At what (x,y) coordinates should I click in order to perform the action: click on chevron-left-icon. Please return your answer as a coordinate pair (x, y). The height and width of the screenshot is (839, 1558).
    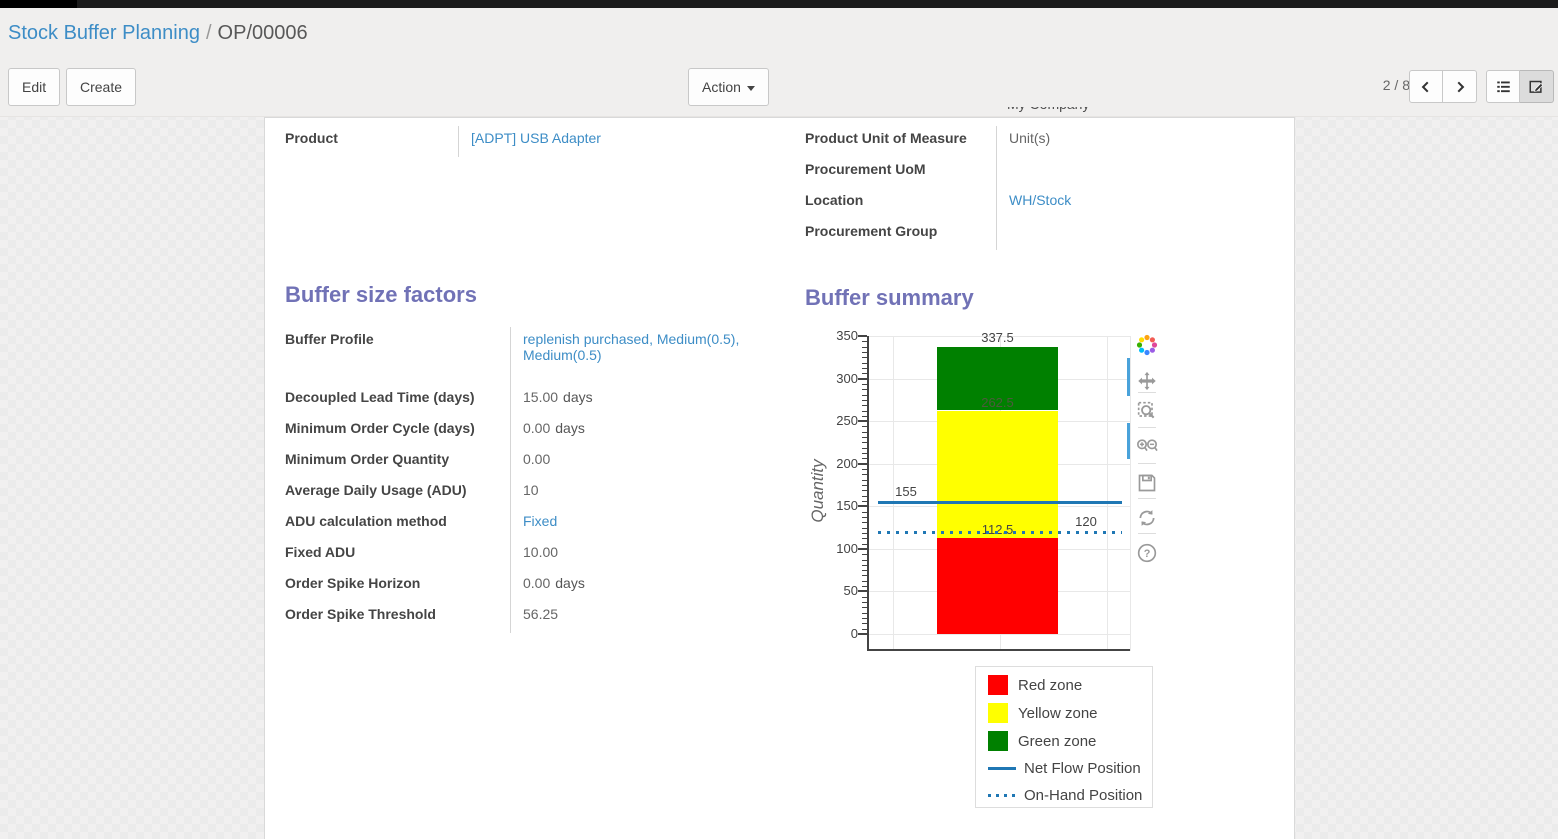
    Looking at the image, I should click on (1425, 86).